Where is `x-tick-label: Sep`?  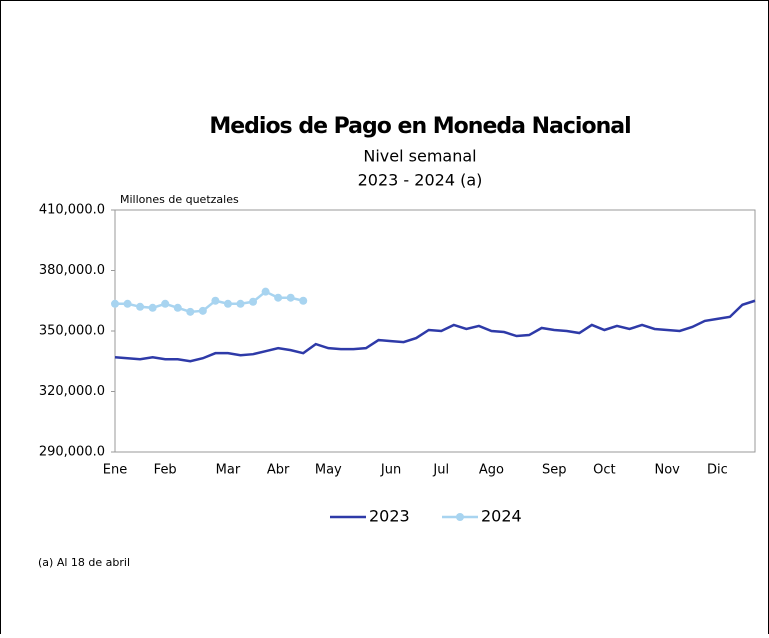
x-tick-label: Sep is located at coordinates (554, 470).